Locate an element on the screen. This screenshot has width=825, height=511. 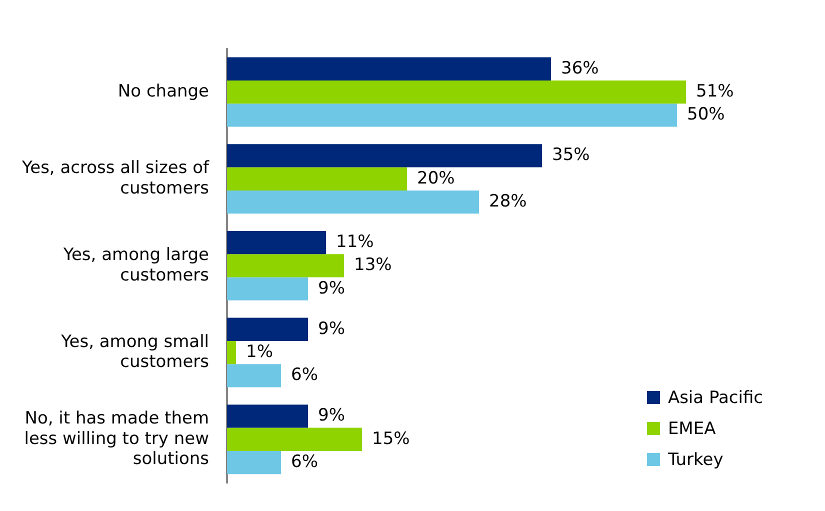
data-label: 51% is located at coordinates (715, 91).